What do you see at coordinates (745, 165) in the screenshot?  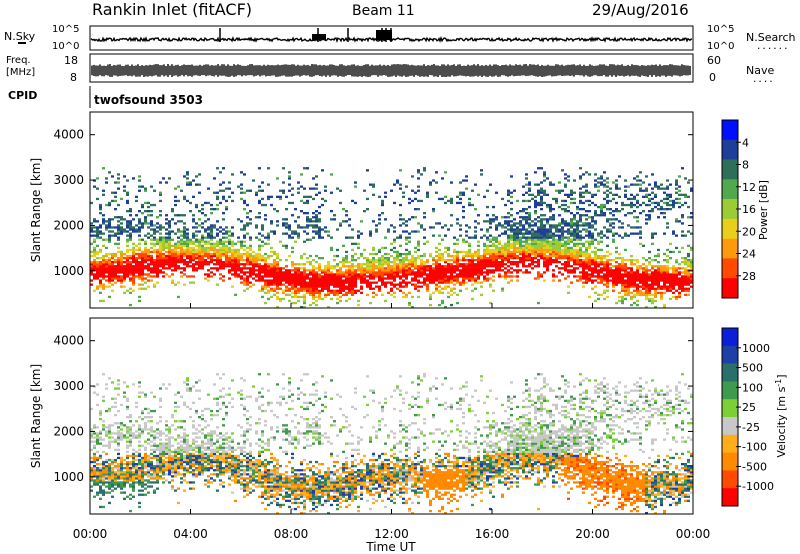 I see `colorbar-tick-label: 8` at bounding box center [745, 165].